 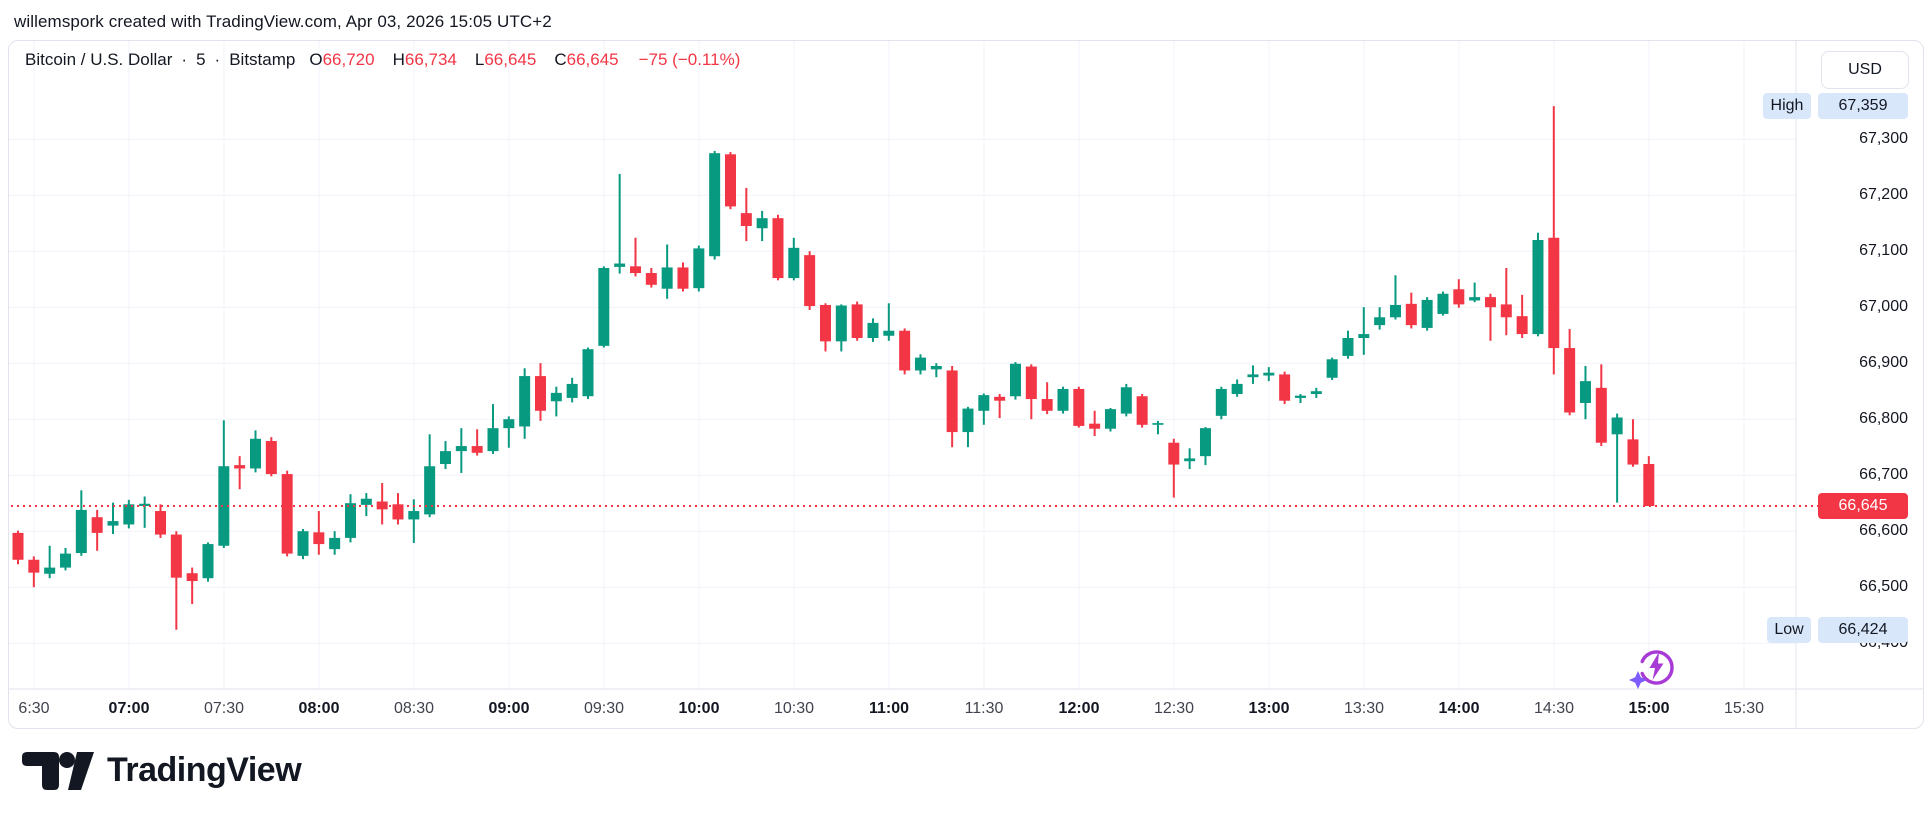 What do you see at coordinates (1883, 251) in the screenshot?
I see `price-tick-label: 67,100` at bounding box center [1883, 251].